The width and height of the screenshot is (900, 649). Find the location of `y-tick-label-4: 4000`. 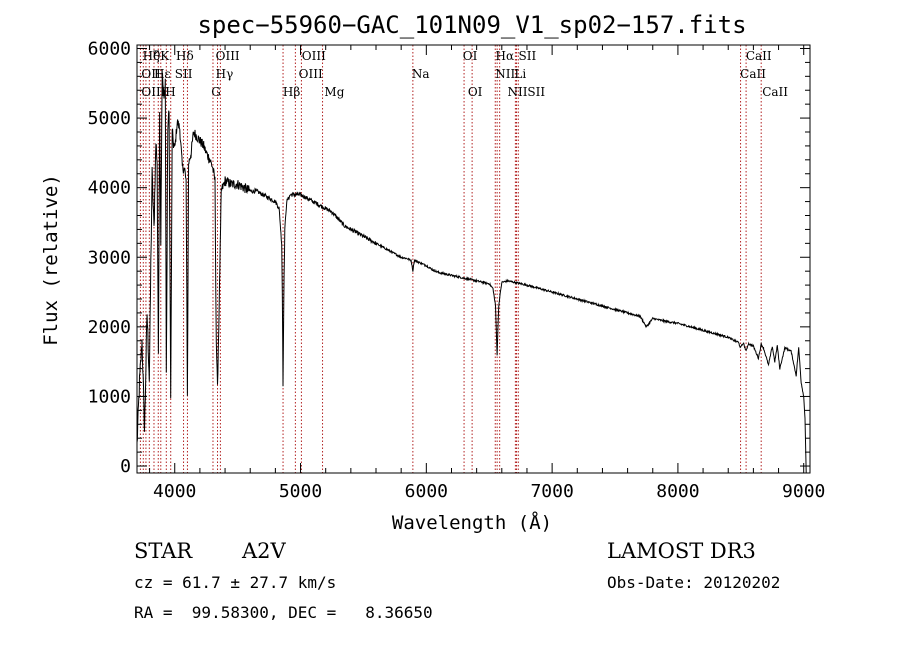

y-tick-label-4: 4000 is located at coordinates (109, 188).